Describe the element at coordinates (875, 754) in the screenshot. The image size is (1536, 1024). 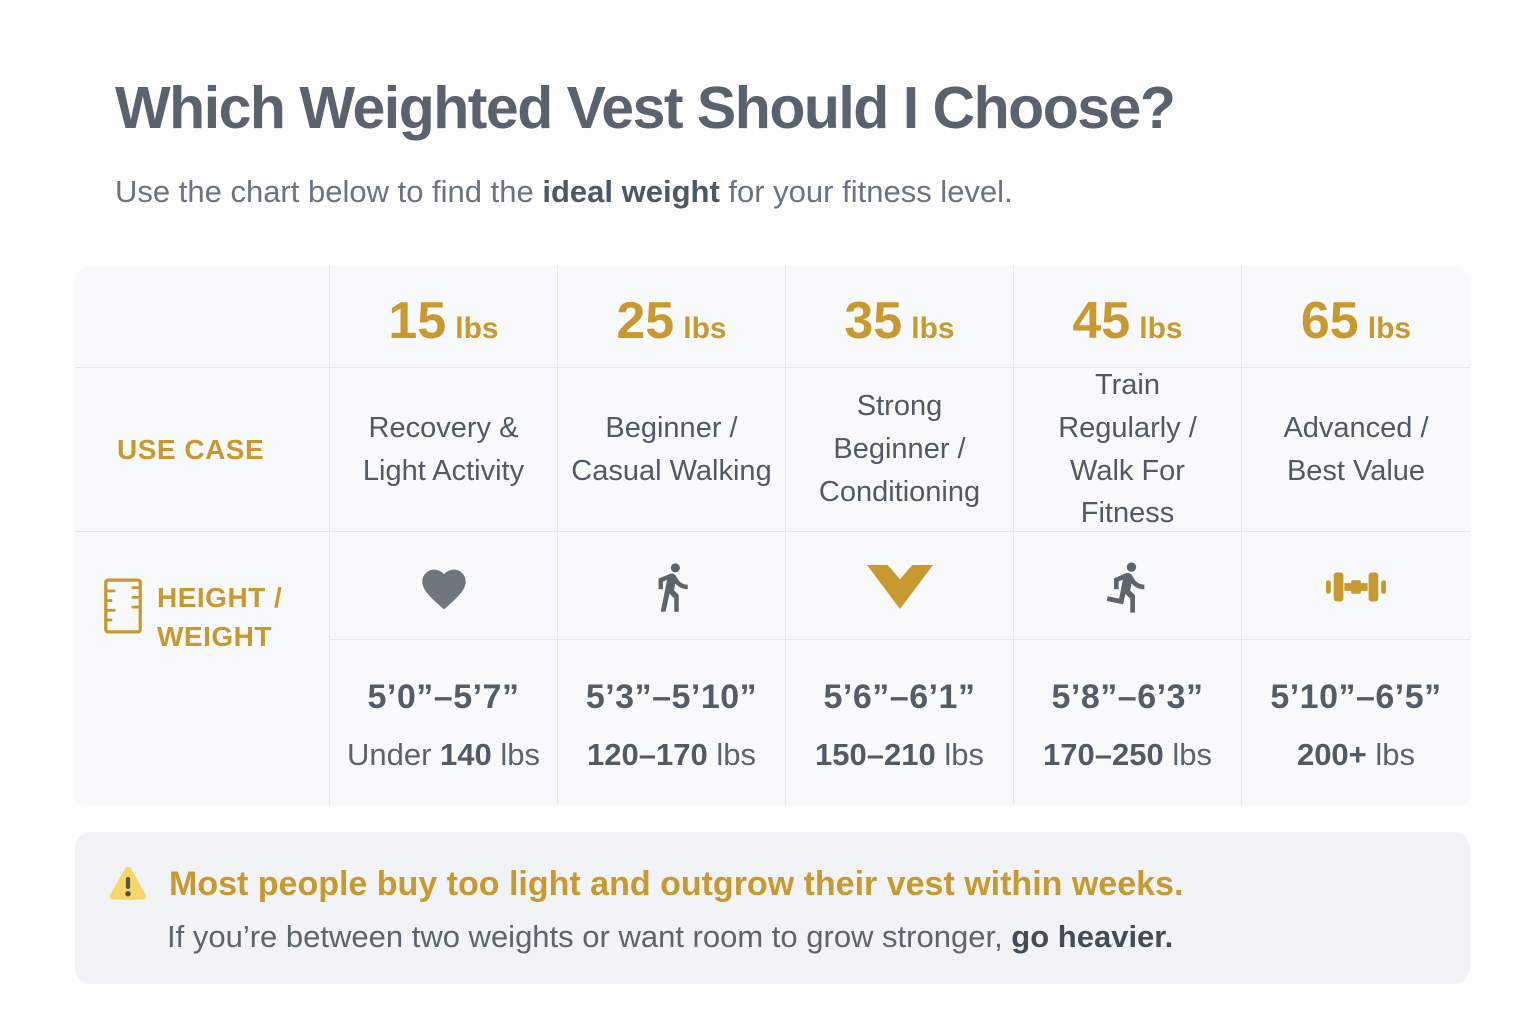
I see `weight-range-bold: 150–210` at that location.